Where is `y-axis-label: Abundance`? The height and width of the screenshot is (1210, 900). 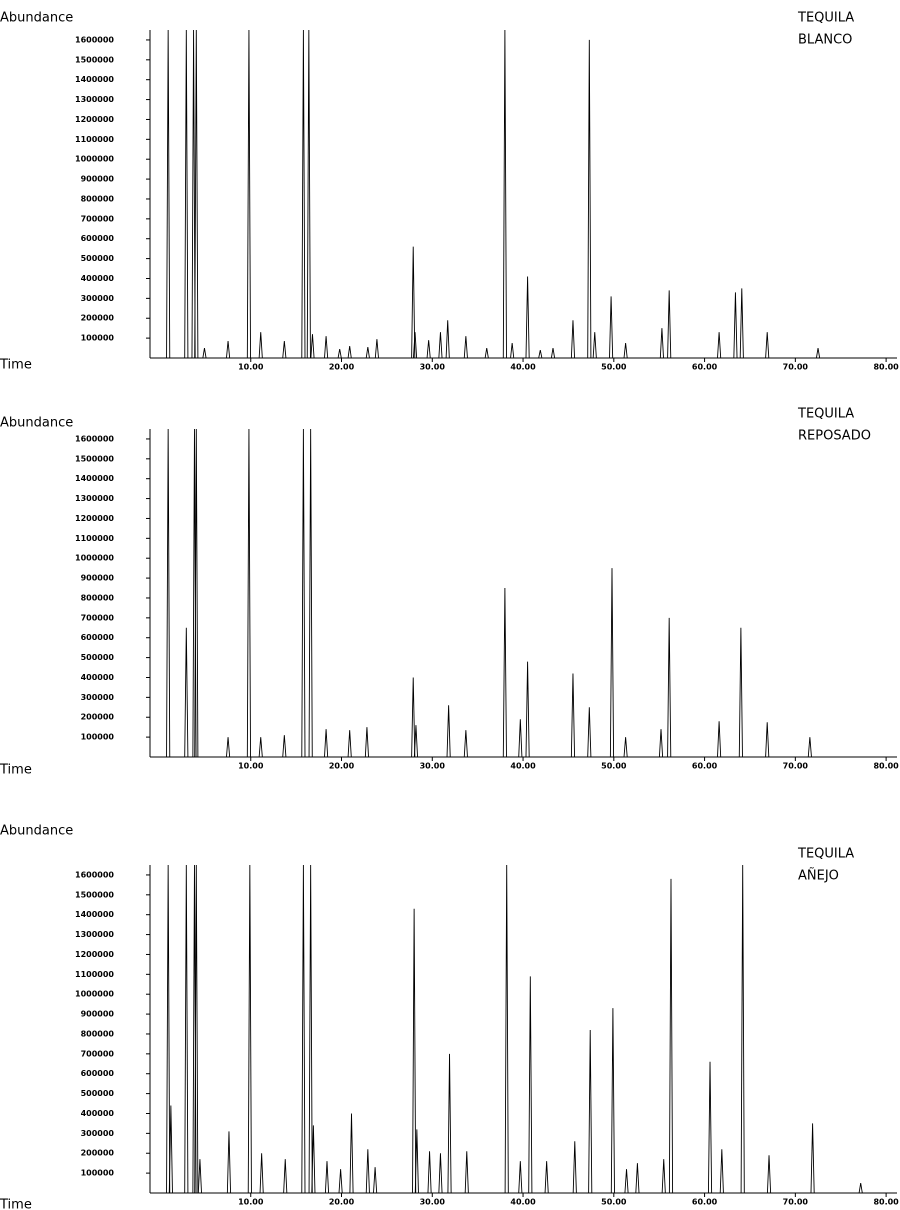
y-axis-label: Abundance is located at coordinates (36, 18).